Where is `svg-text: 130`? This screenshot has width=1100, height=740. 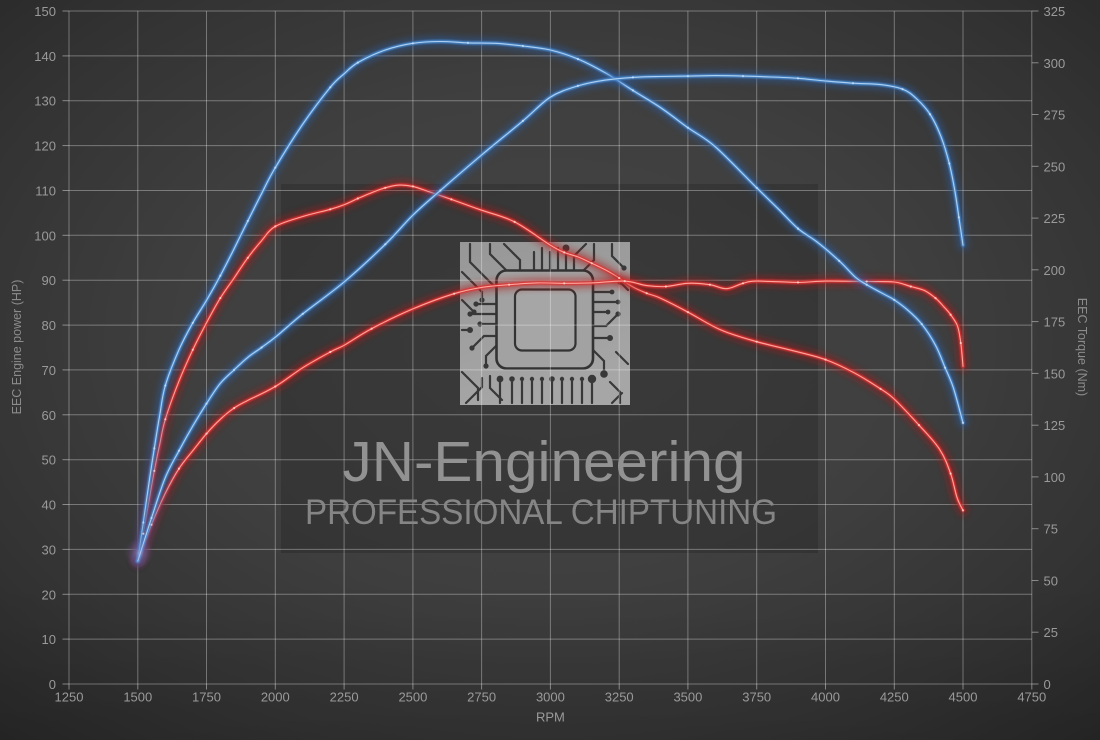 svg-text: 130 is located at coordinates (45, 101).